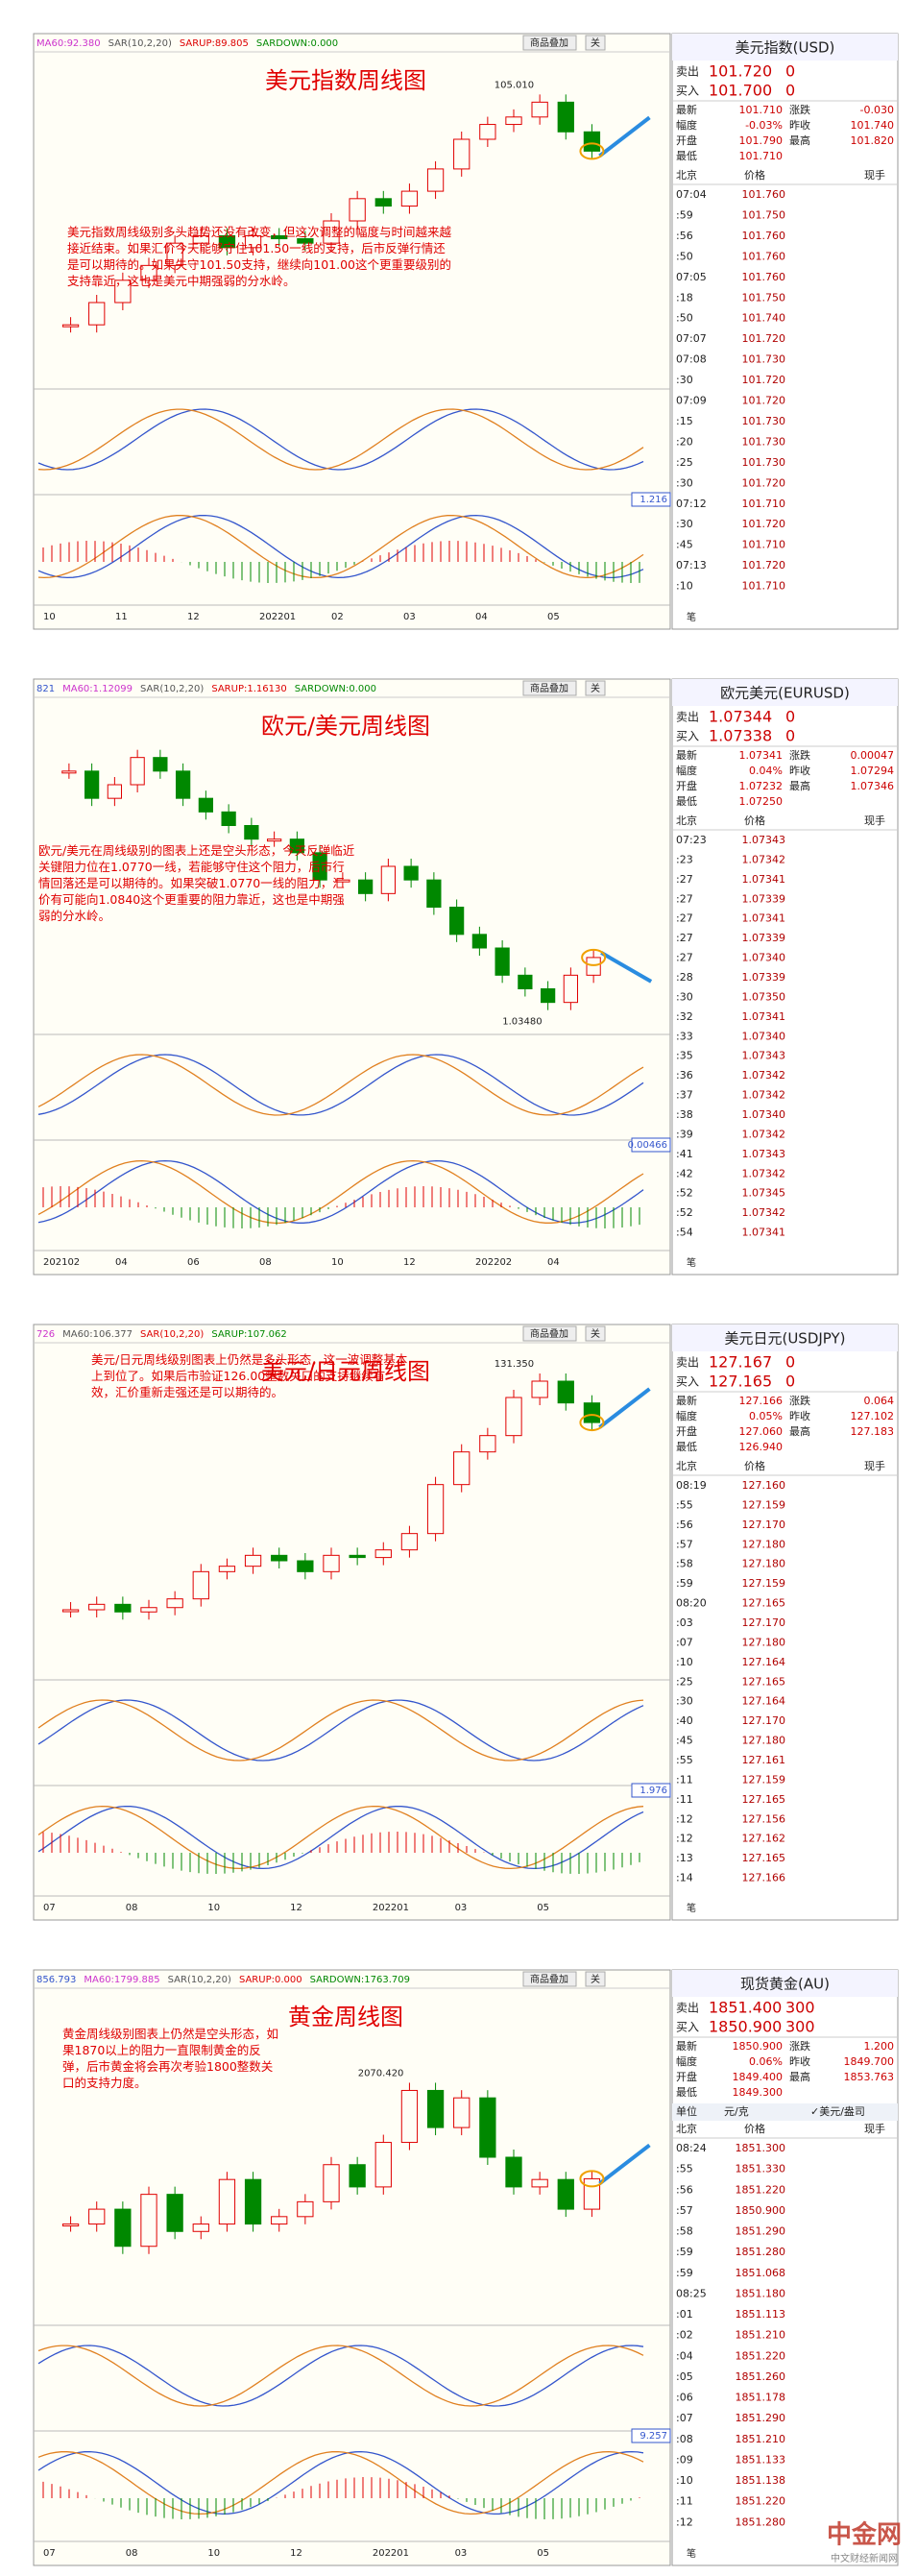 The height and width of the screenshot is (2576, 917). What do you see at coordinates (740, 71) in the screenshot?
I see `quote-price: 101.720` at bounding box center [740, 71].